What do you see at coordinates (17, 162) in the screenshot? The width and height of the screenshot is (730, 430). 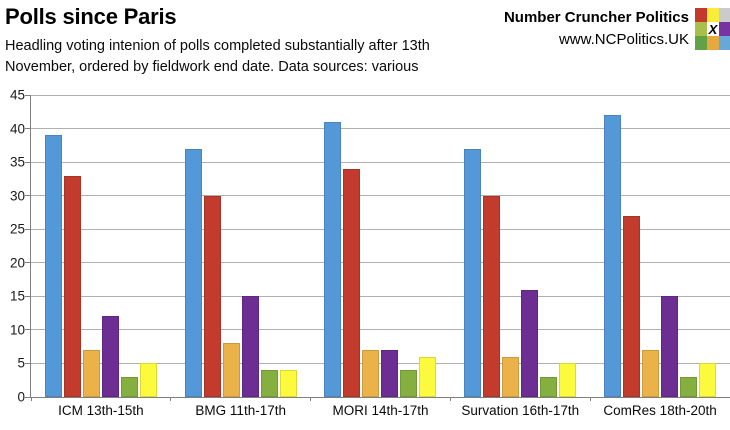 I see `y-tick-label: 35` at bounding box center [17, 162].